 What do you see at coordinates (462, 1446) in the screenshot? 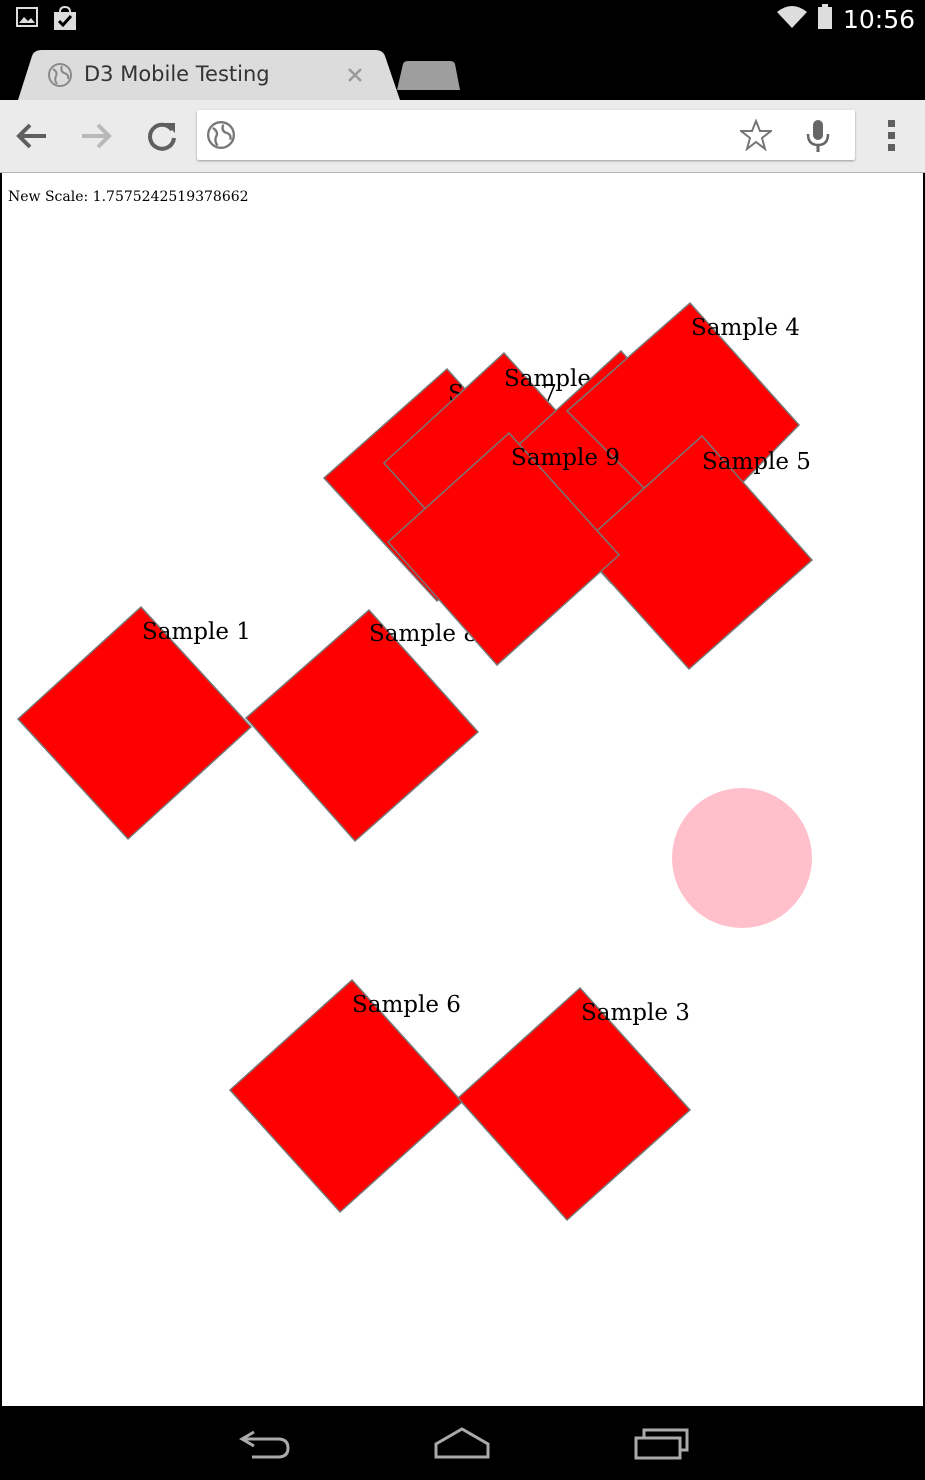
I see `home-icon` at bounding box center [462, 1446].